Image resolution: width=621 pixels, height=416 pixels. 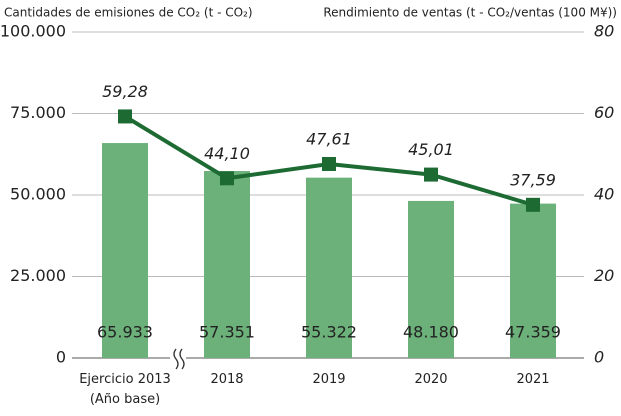 I want to click on bar-value-label: 57.351, so click(x=227, y=332).